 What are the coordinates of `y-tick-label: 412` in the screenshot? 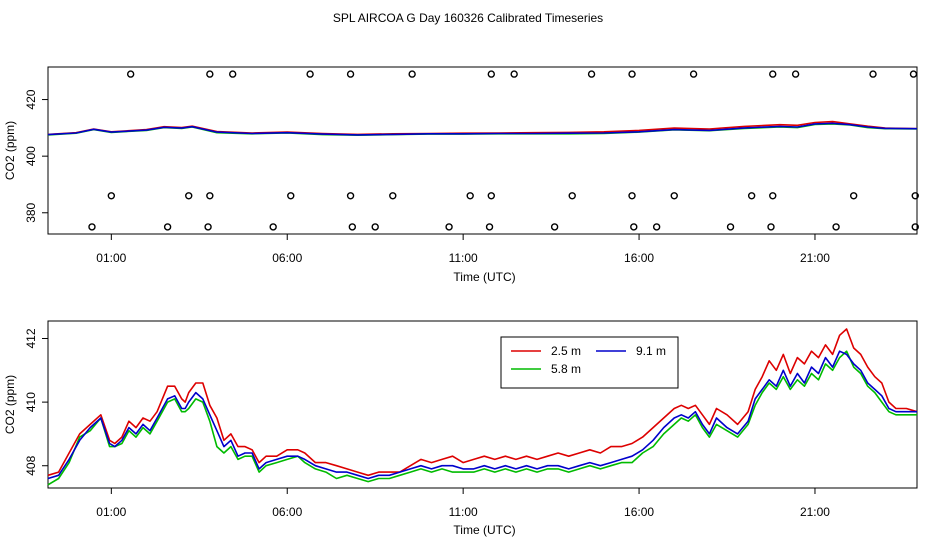 It's located at (31, 338).